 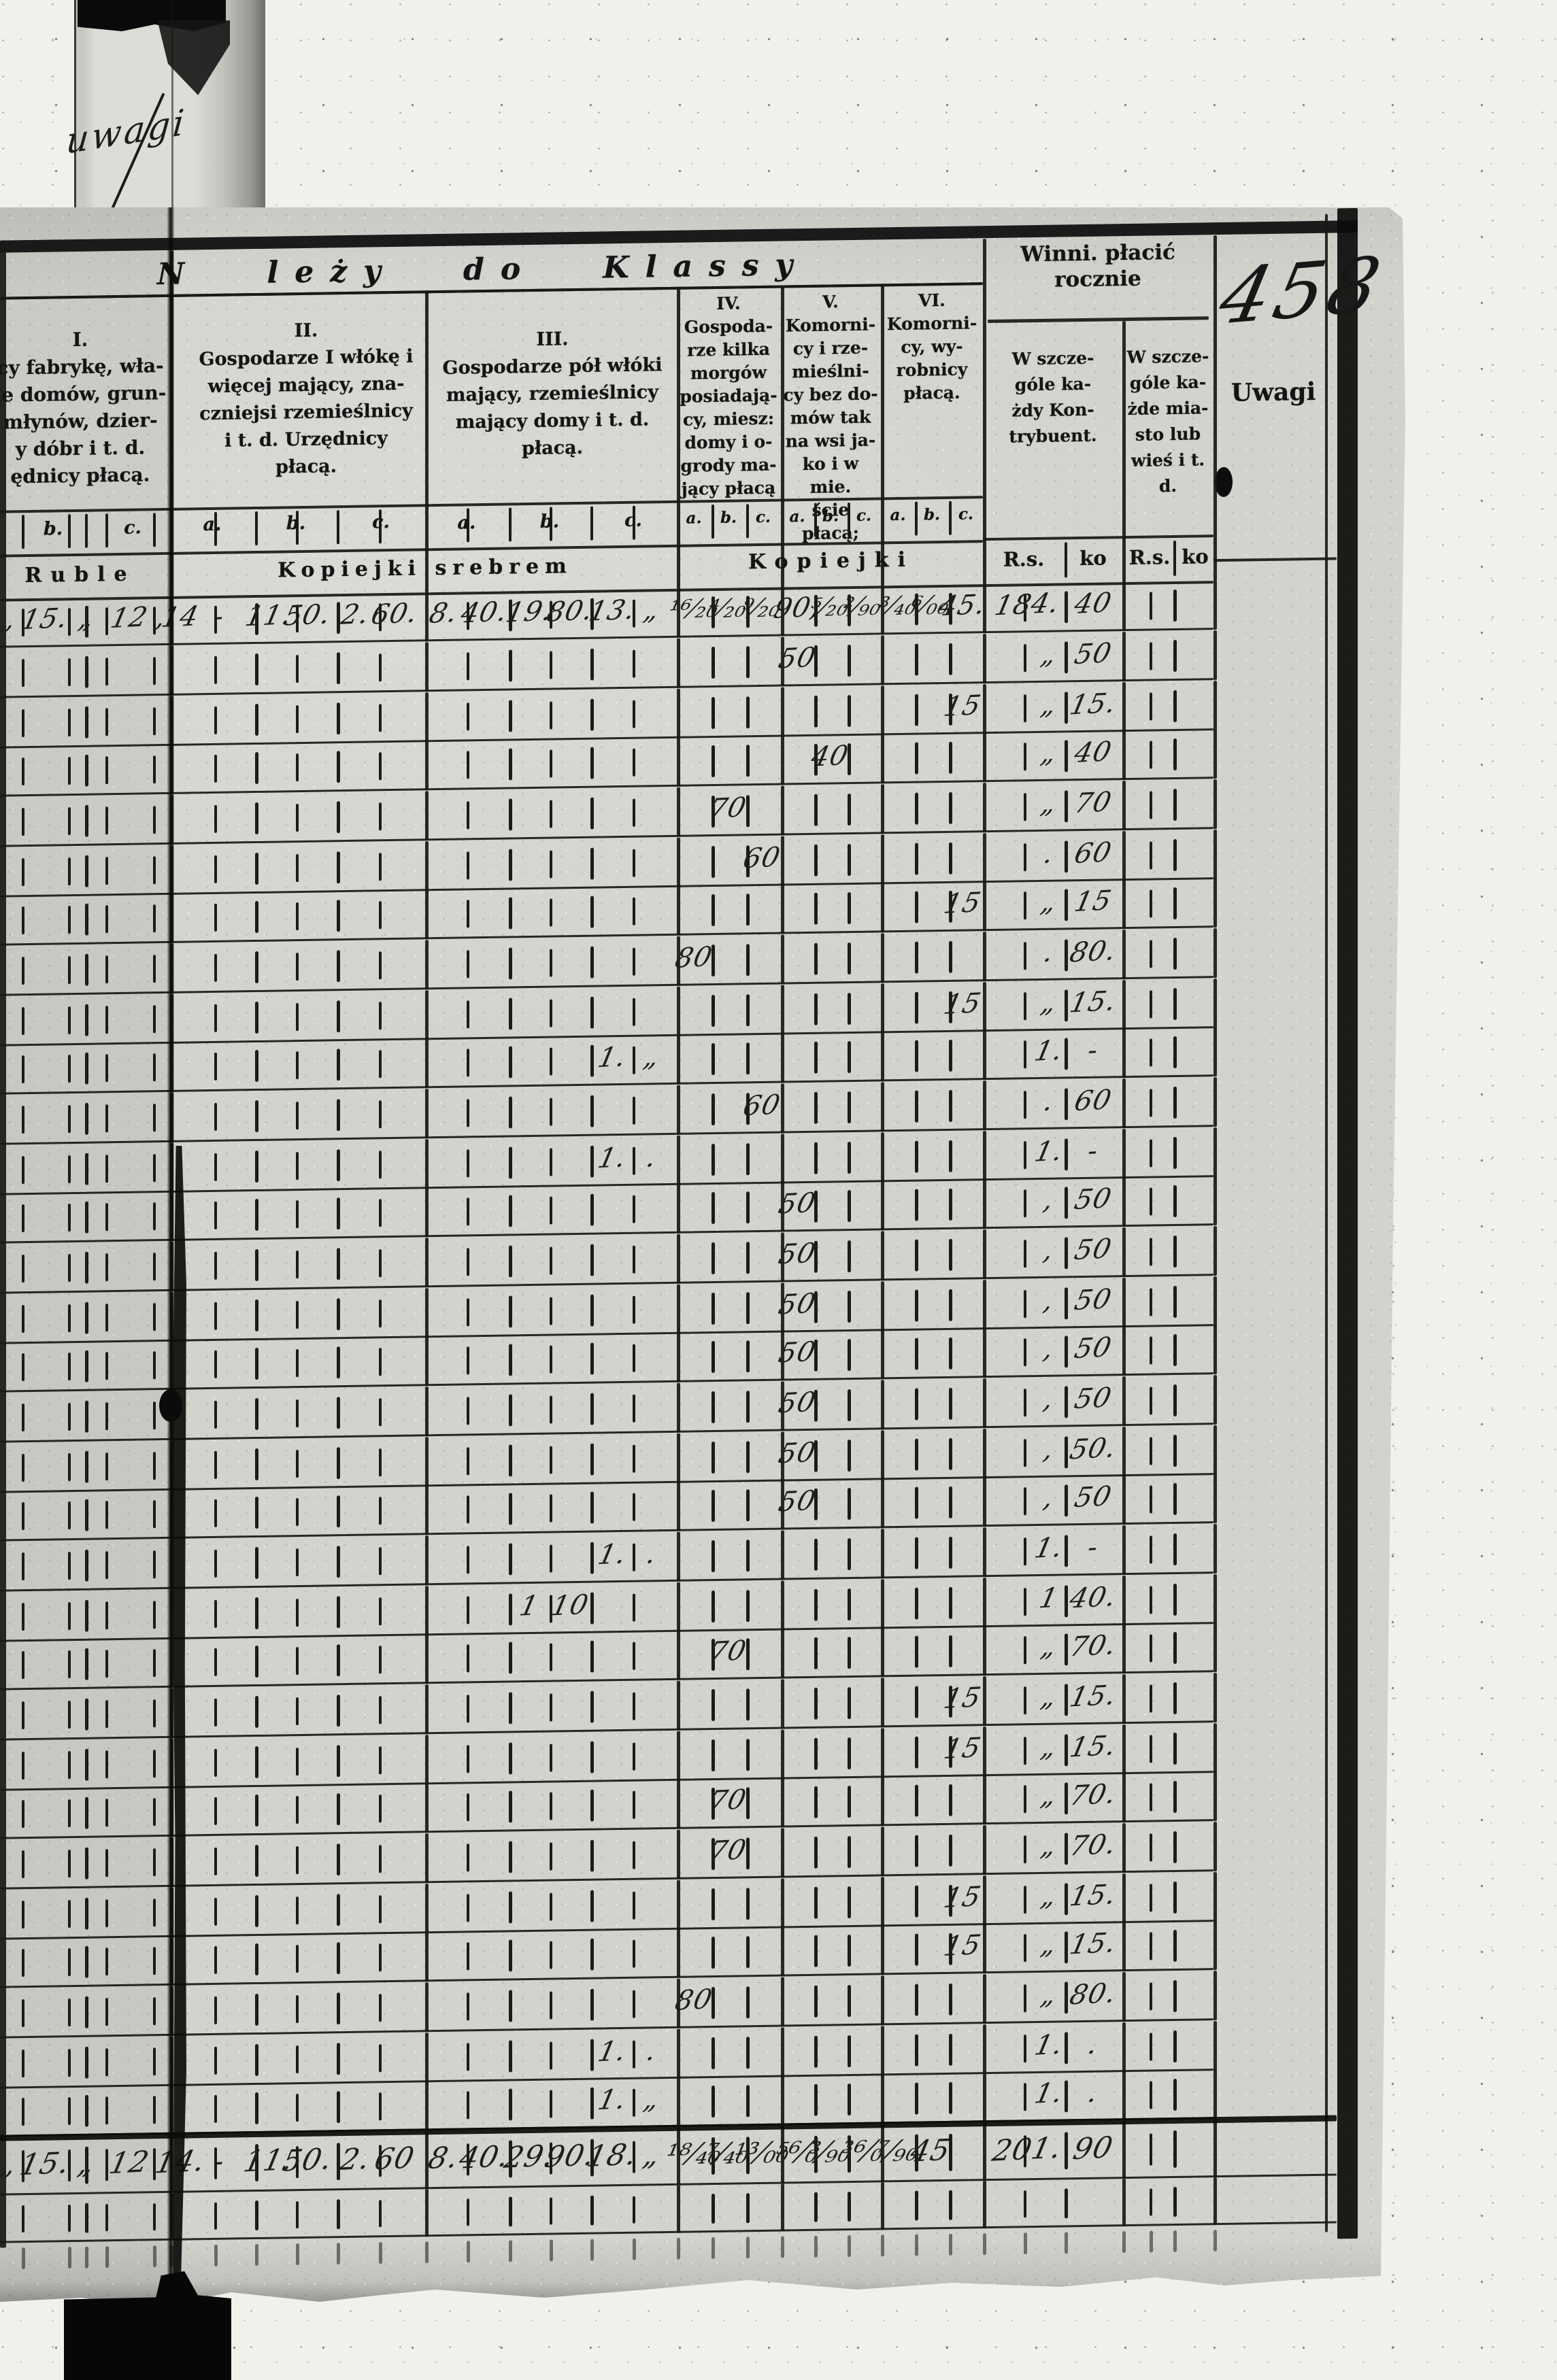 What do you see at coordinates (1301, 291) in the screenshot?
I see `page-number-handwritten: 458` at bounding box center [1301, 291].